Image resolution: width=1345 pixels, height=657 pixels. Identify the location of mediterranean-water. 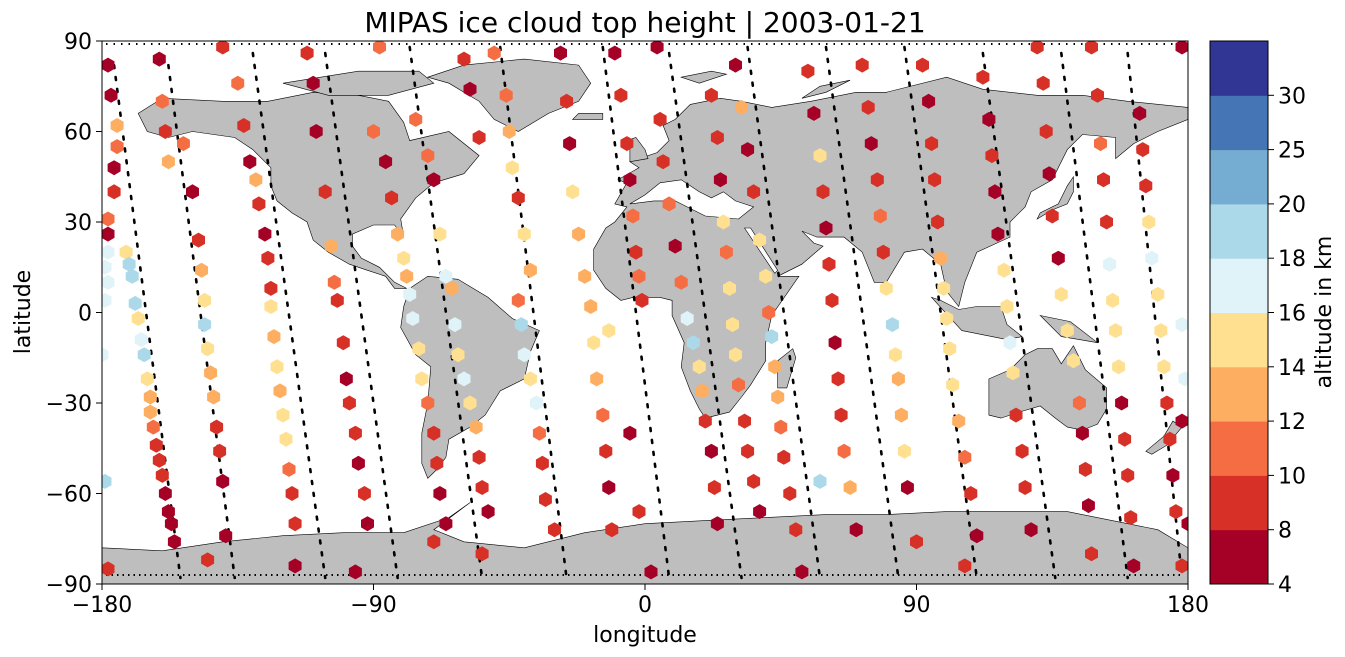
(692, 199).